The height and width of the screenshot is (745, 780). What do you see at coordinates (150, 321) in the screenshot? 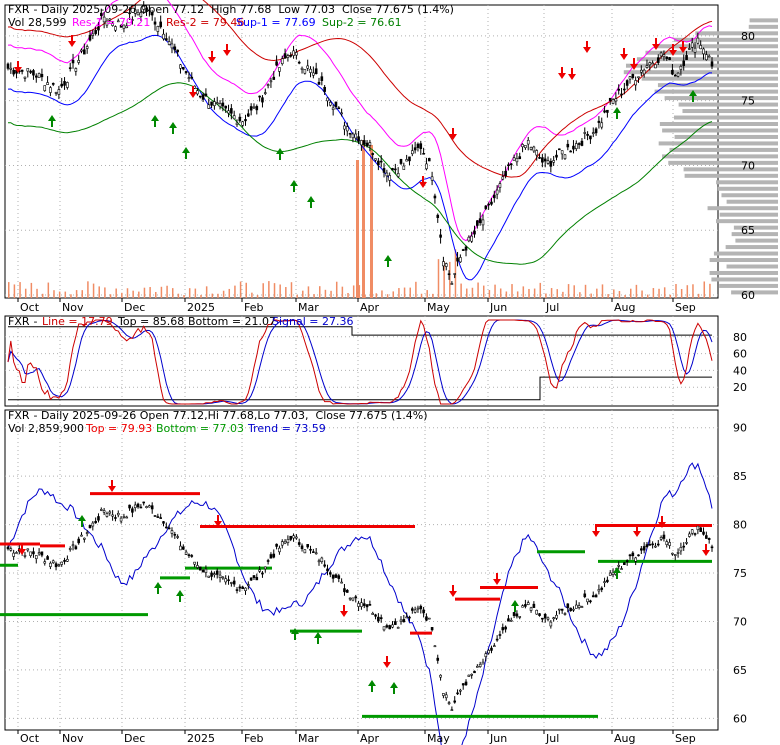
I see `stochastic-top-label: Top = 85.68` at bounding box center [150, 321].